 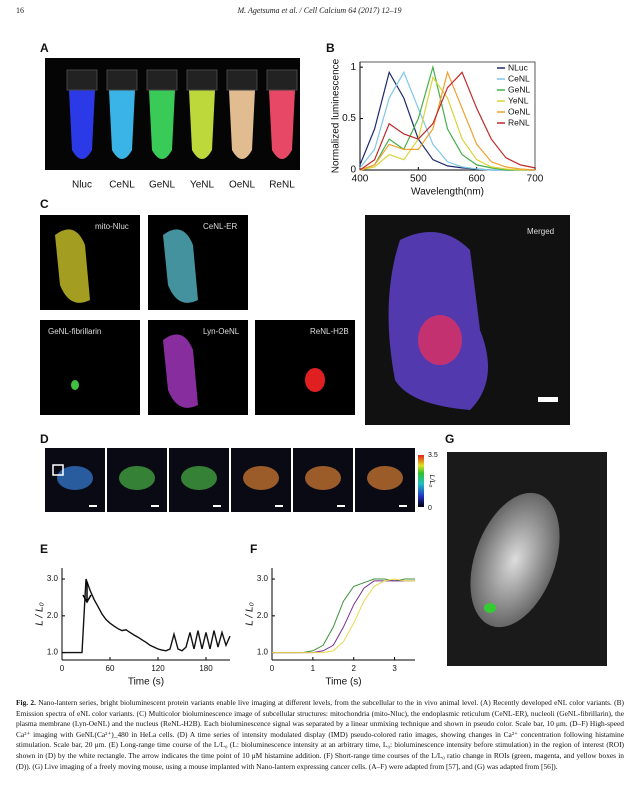 What do you see at coordinates (110, 668) in the screenshot?
I see `x-tick-label: 60` at bounding box center [110, 668].